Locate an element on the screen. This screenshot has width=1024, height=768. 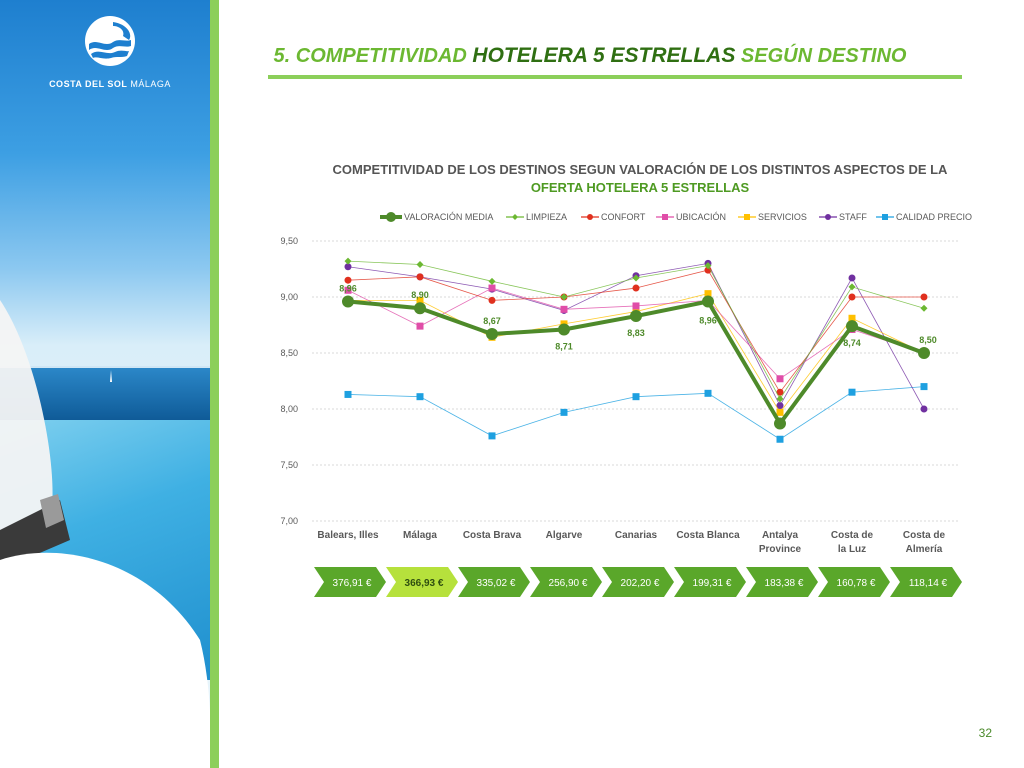
logo: COSTA DEL SOL MÁLAGA is located at coordinates (110, 51).